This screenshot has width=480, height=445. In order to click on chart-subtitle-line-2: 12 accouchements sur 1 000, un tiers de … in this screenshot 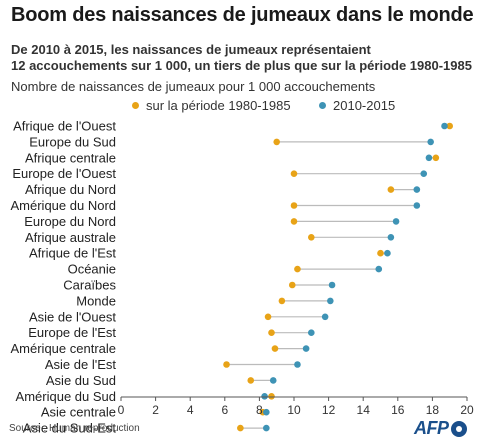, I will do `click(241, 65)`.